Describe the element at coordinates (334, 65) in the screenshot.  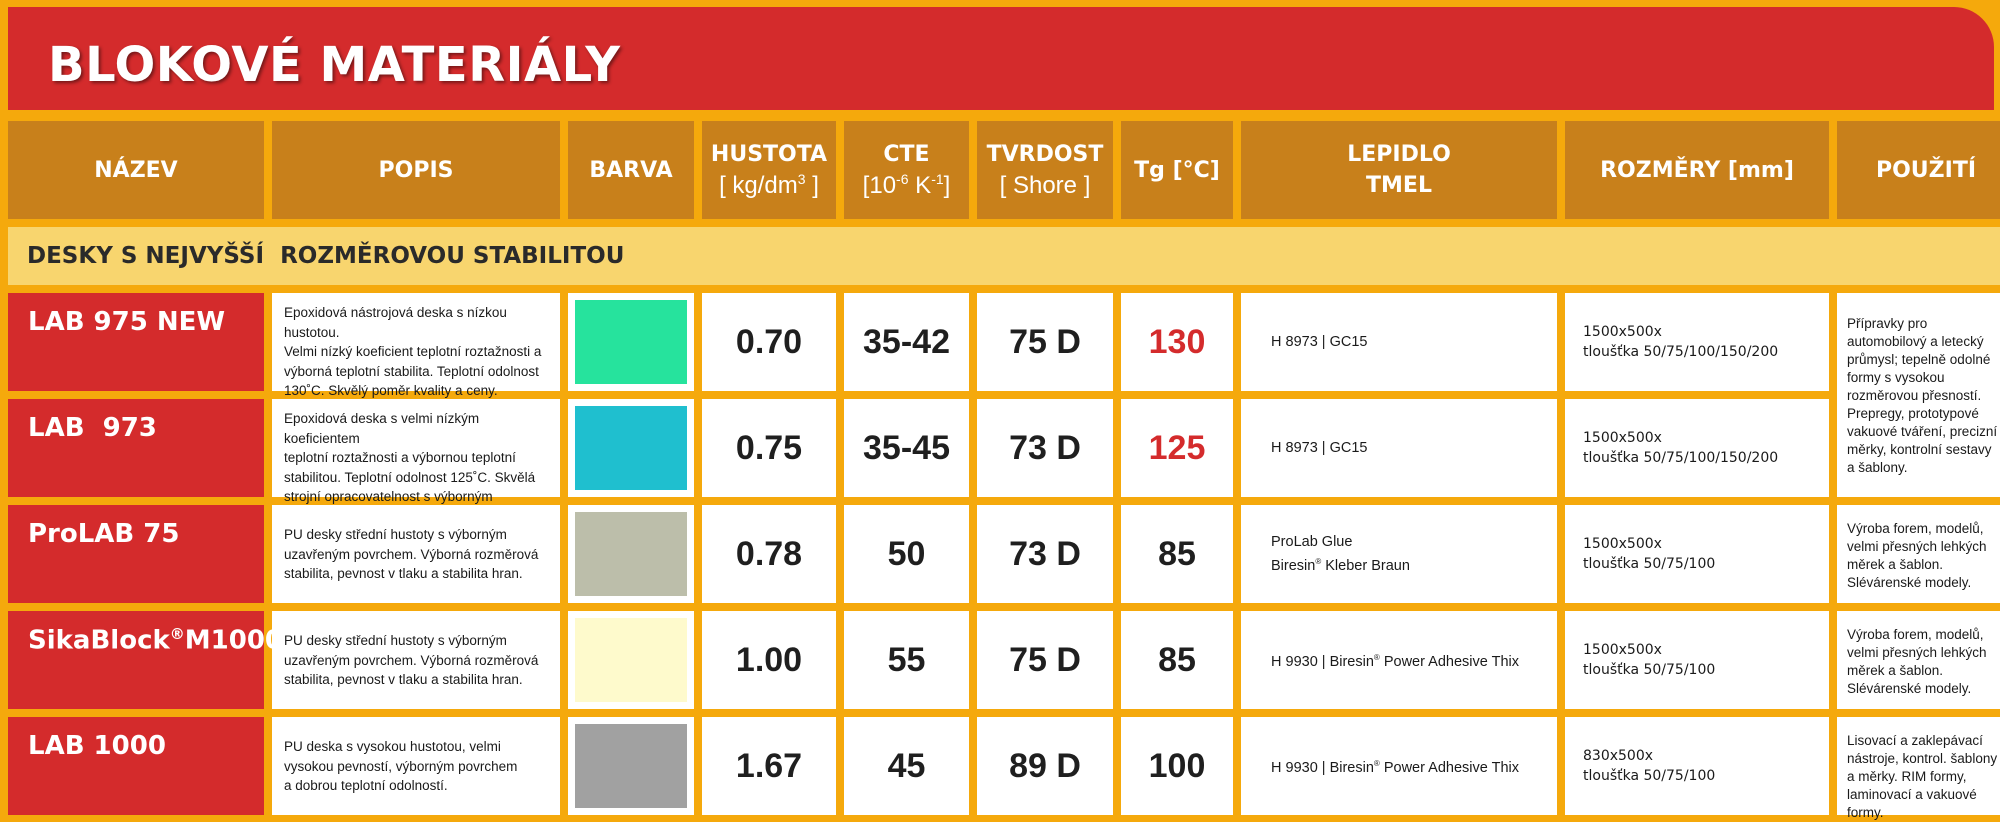
I see `page-title: BLOKOVÉ MATERIÁLY` at that location.